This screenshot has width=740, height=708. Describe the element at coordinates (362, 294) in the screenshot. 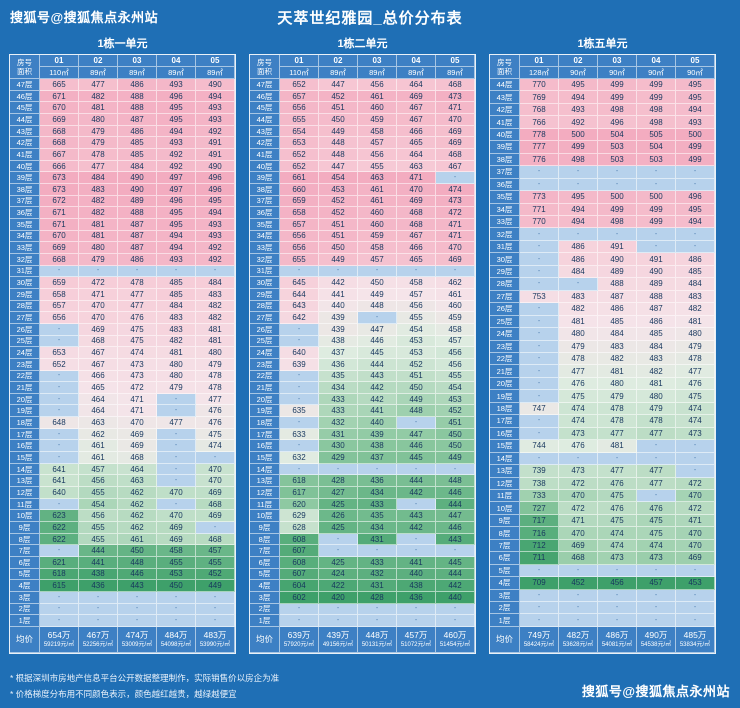

I see `floor-row: 29层 644 441 449 457 461` at that location.